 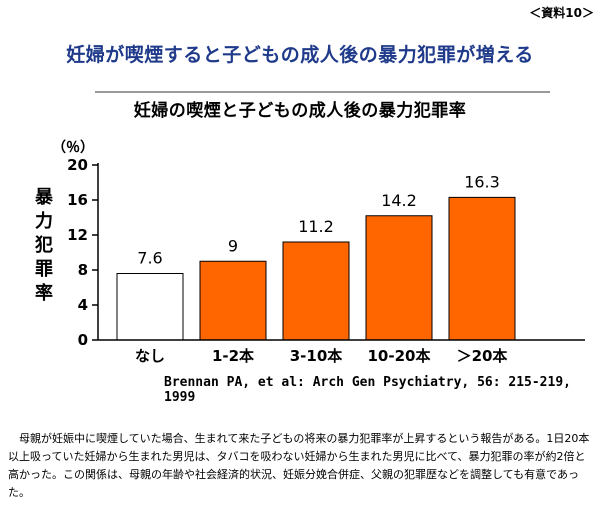 What do you see at coordinates (233, 356) in the screenshot?
I see `x-category-label: 1-2本` at bounding box center [233, 356].